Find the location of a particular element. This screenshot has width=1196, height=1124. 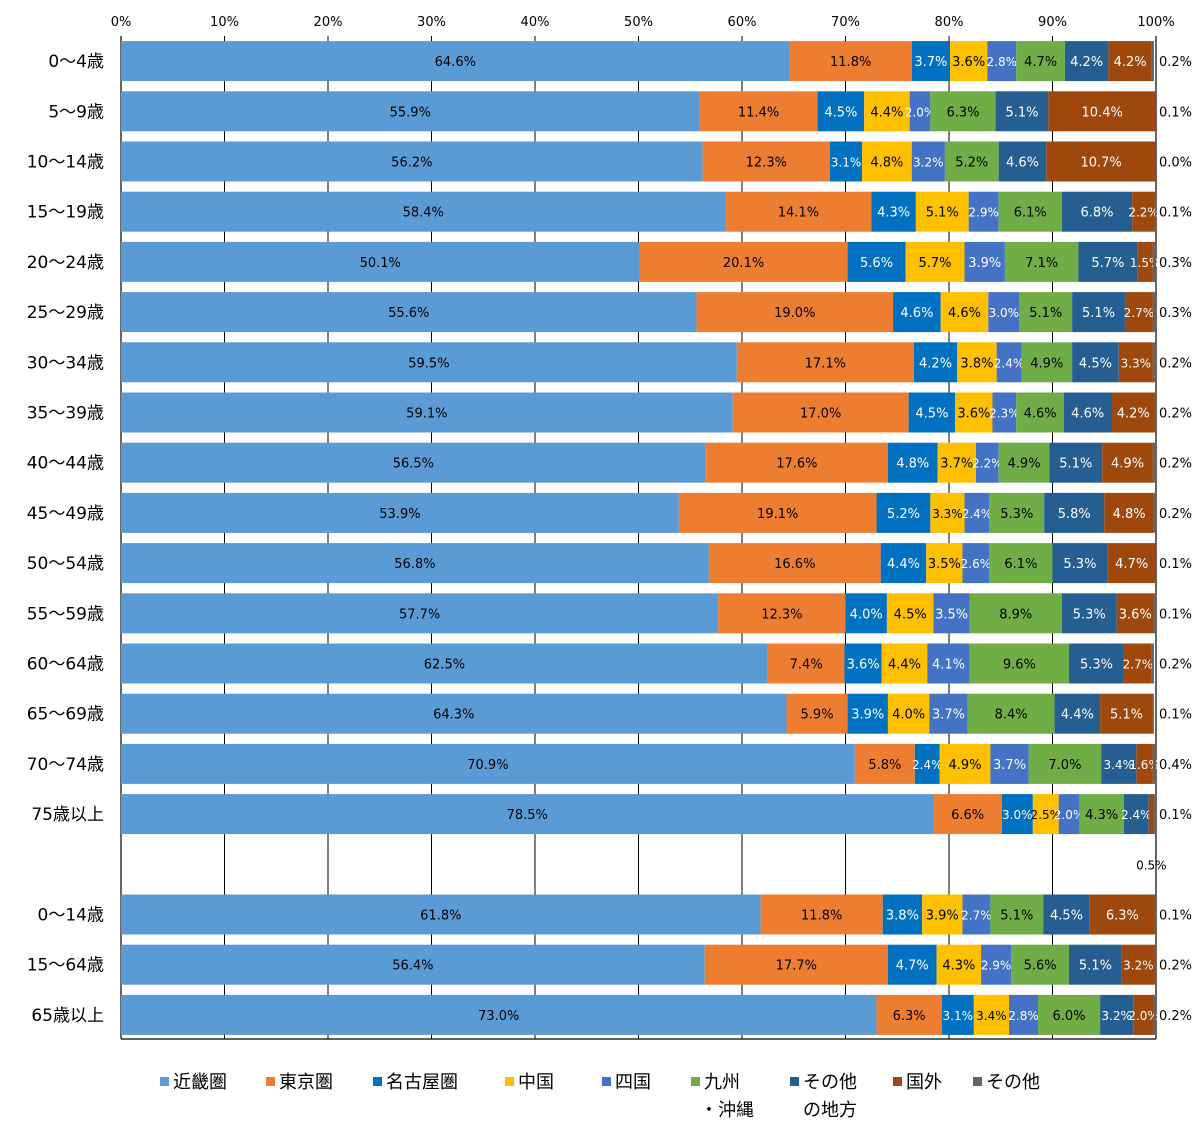

data-label: 8.9% is located at coordinates (1015, 614).